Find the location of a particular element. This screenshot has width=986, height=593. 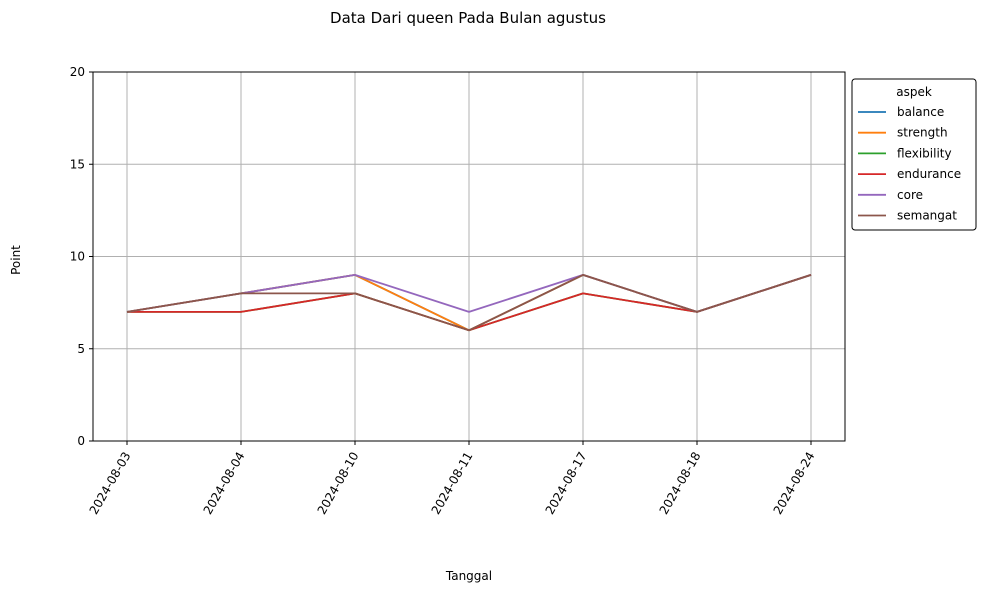

y-axis-ticks: 0 5 10 15 20 is located at coordinates (81, 256).